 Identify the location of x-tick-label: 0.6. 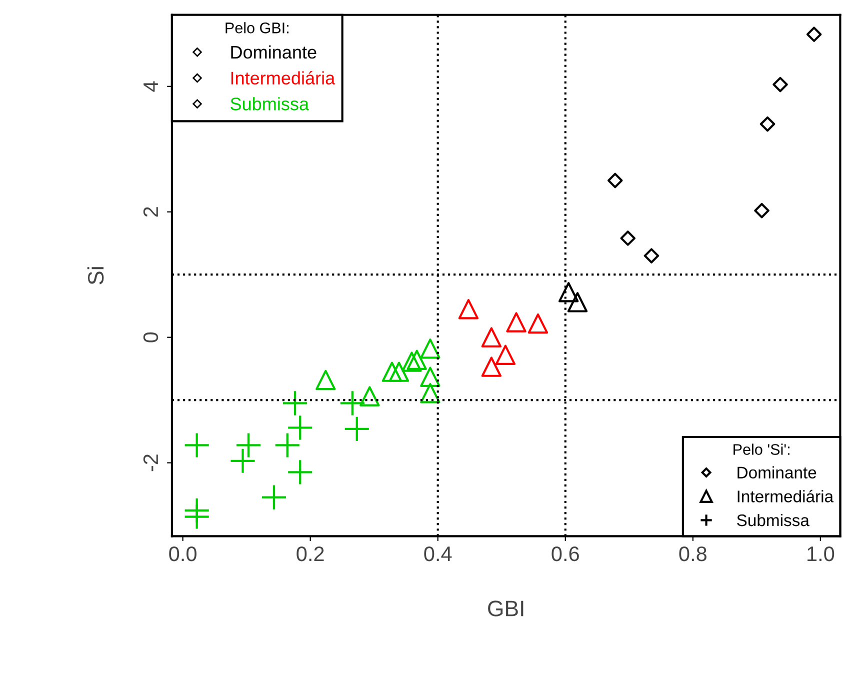
(565, 554).